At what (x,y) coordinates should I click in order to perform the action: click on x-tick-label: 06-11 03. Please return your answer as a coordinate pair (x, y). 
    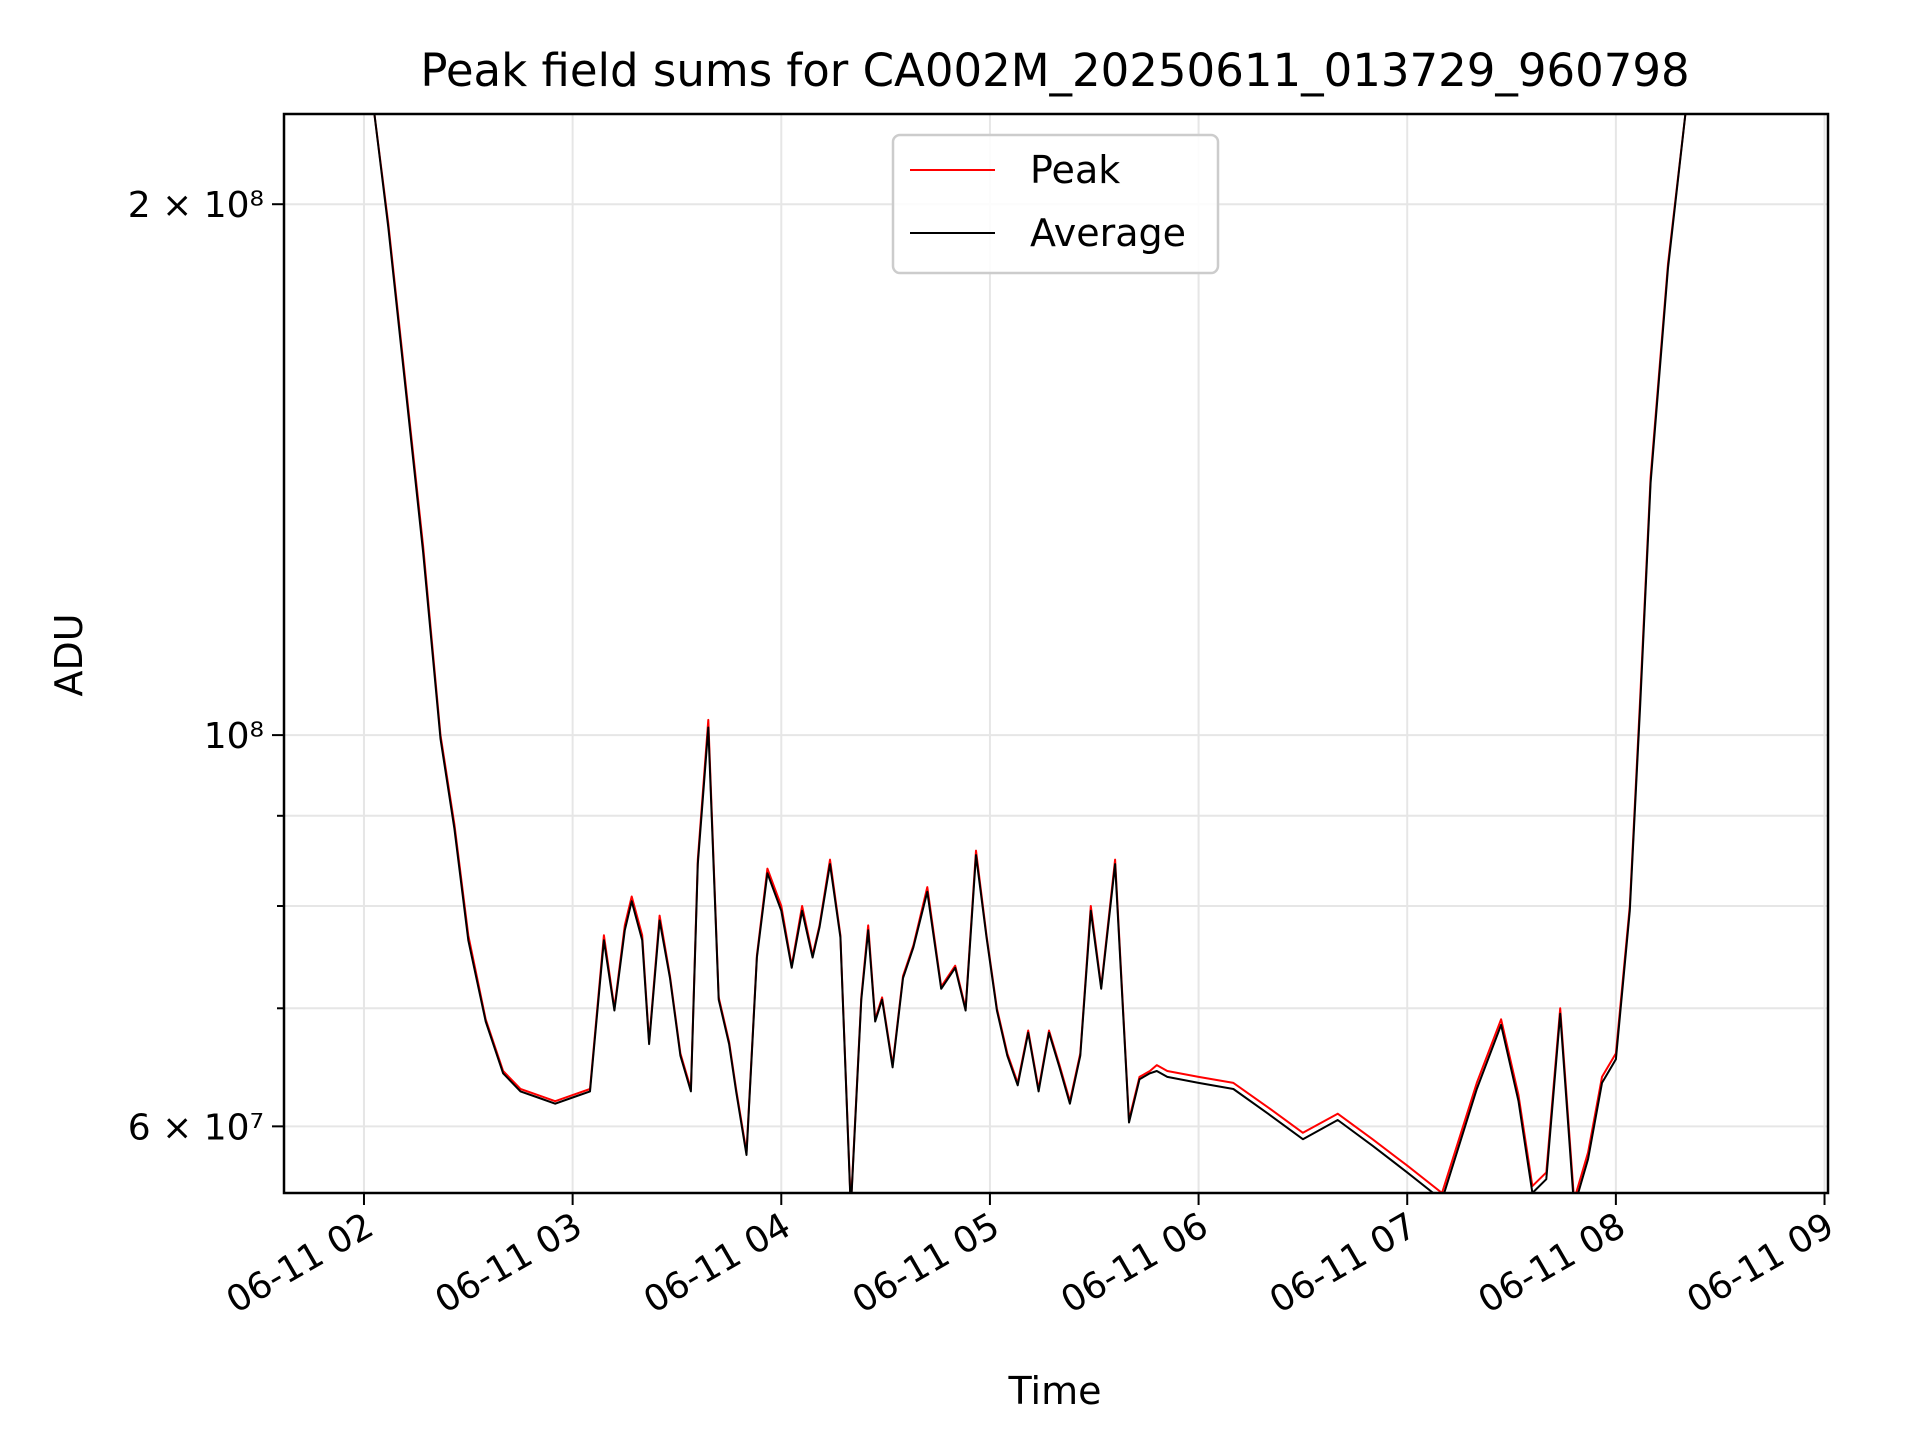
    Looking at the image, I should click on (508, 1263).